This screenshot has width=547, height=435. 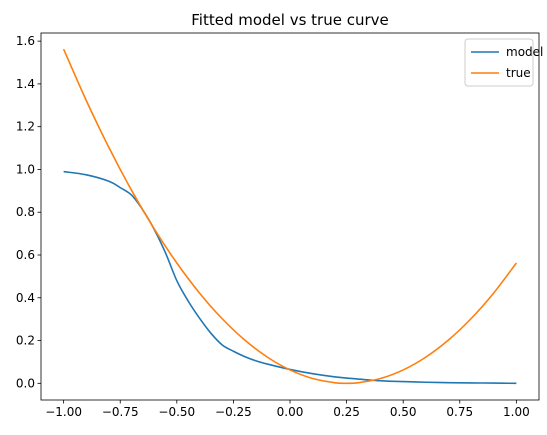 What do you see at coordinates (25, 169) in the screenshot?
I see `y-tick-label: 1.0` at bounding box center [25, 169].